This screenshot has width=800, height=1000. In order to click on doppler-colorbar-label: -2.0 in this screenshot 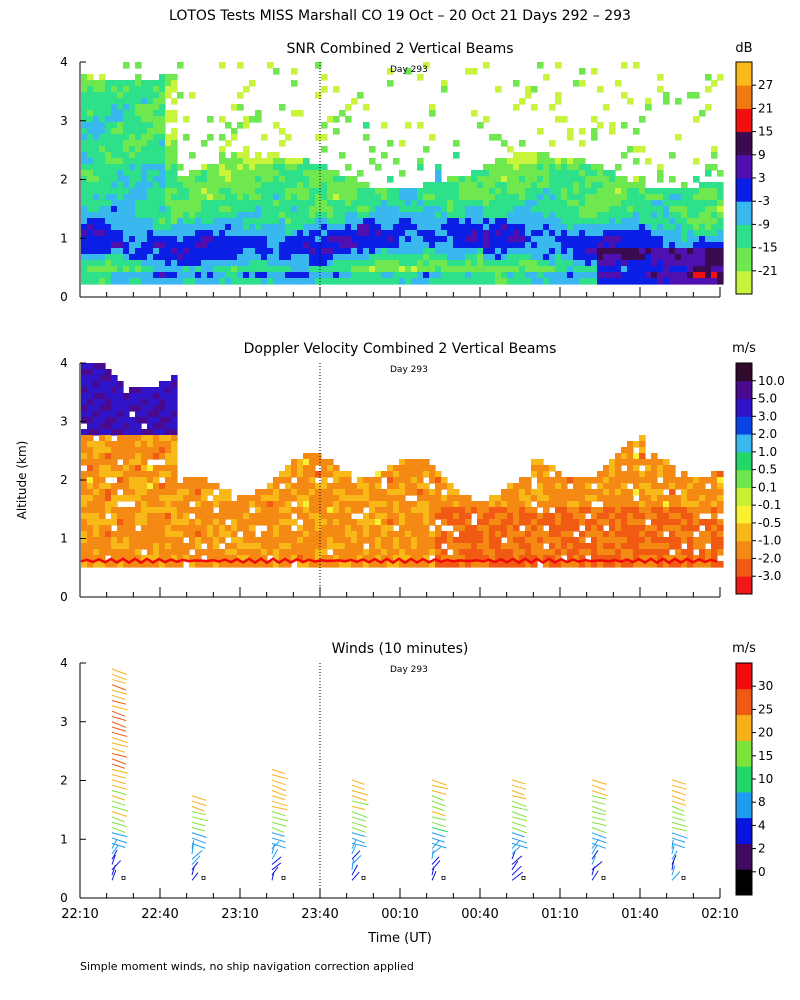, I will do `click(769, 558)`.